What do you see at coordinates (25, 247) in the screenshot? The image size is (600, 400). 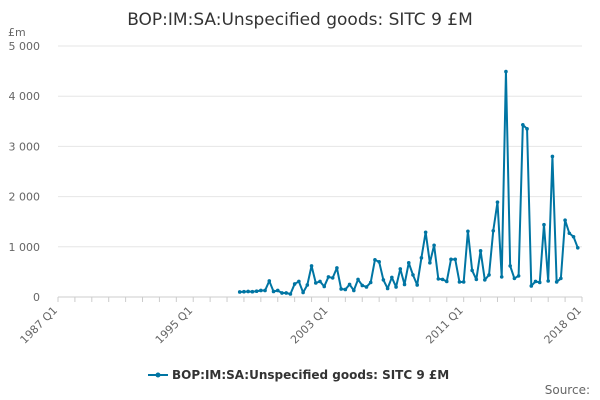 I see `y-tick-label: 1 000` at bounding box center [25, 247].